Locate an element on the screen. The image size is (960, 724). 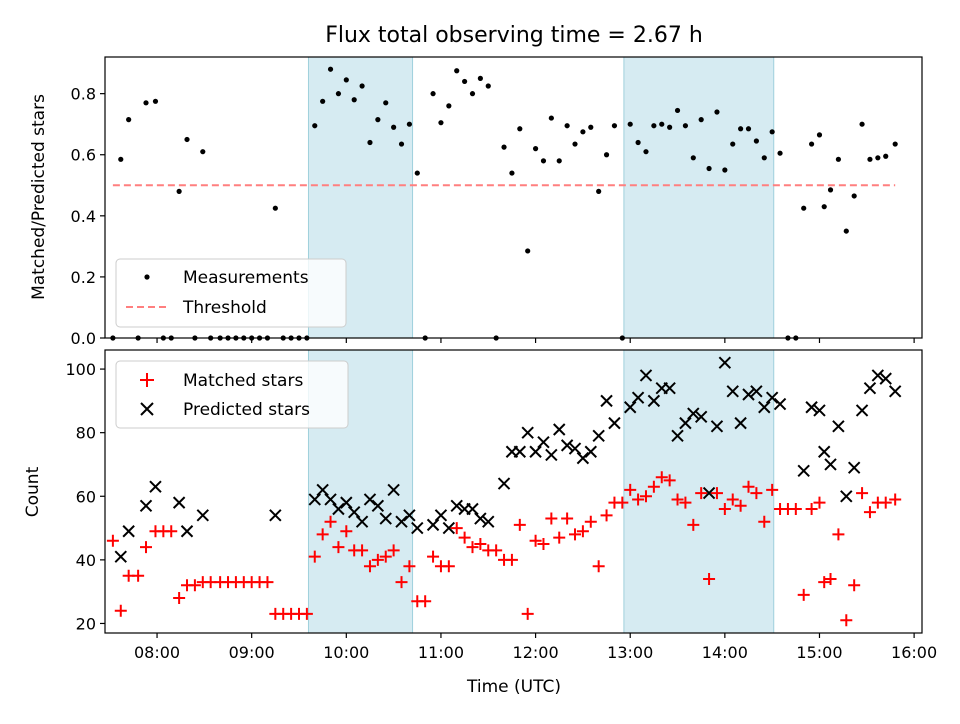
legend-matched-marker is located at coordinates (147, 380).